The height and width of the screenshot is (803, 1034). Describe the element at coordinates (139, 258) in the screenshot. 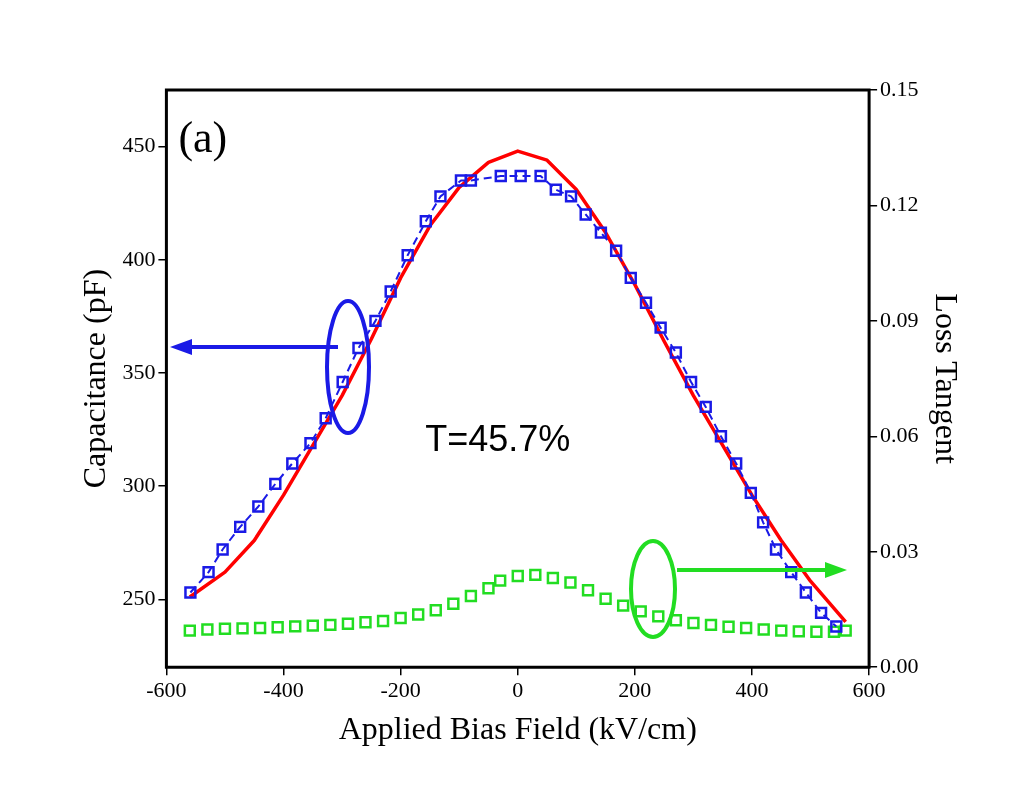

I see `y-tick-label: 400` at that location.